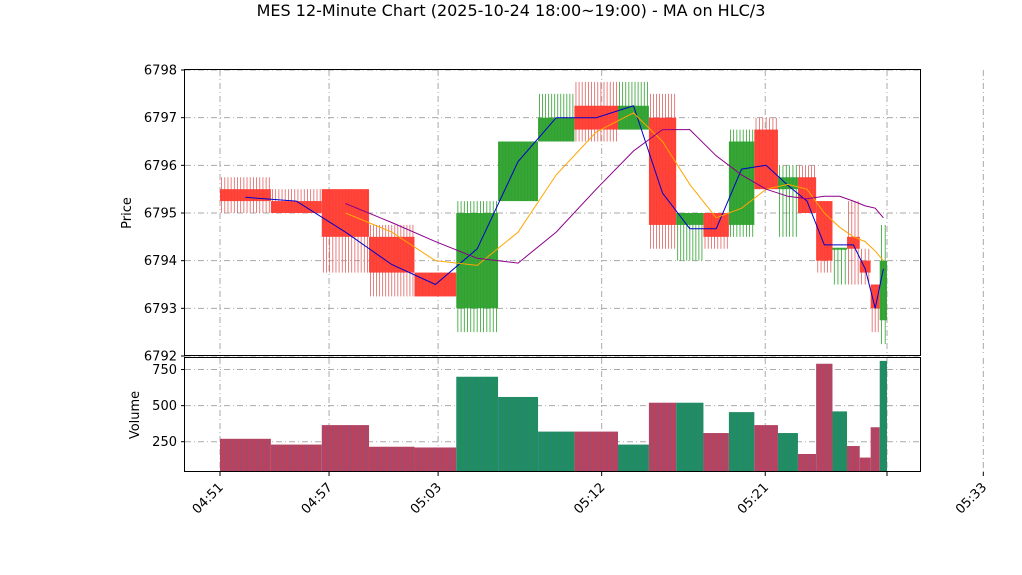  Describe the element at coordinates (164, 370) in the screenshot. I see `volume-tick-label: 750` at that location.